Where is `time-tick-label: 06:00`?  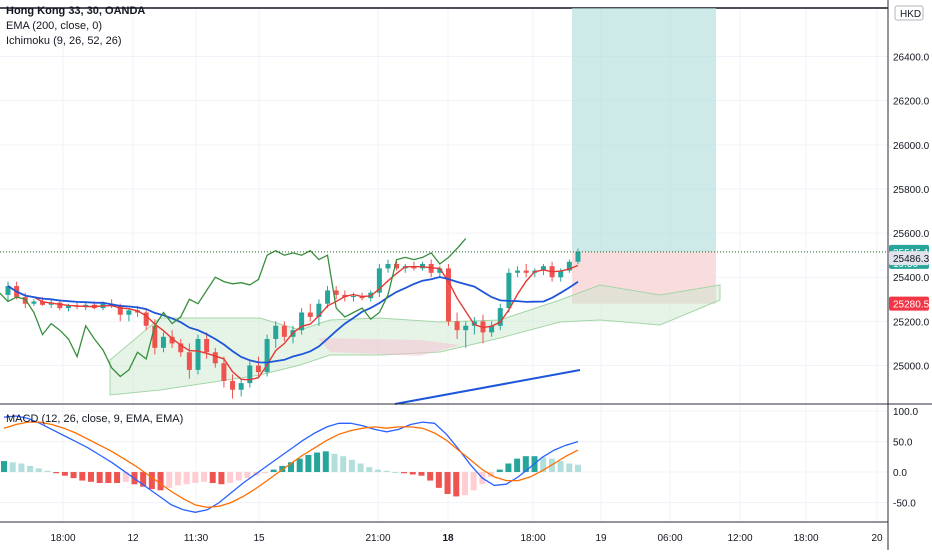
time-tick-label: 06:00 is located at coordinates (669, 538).